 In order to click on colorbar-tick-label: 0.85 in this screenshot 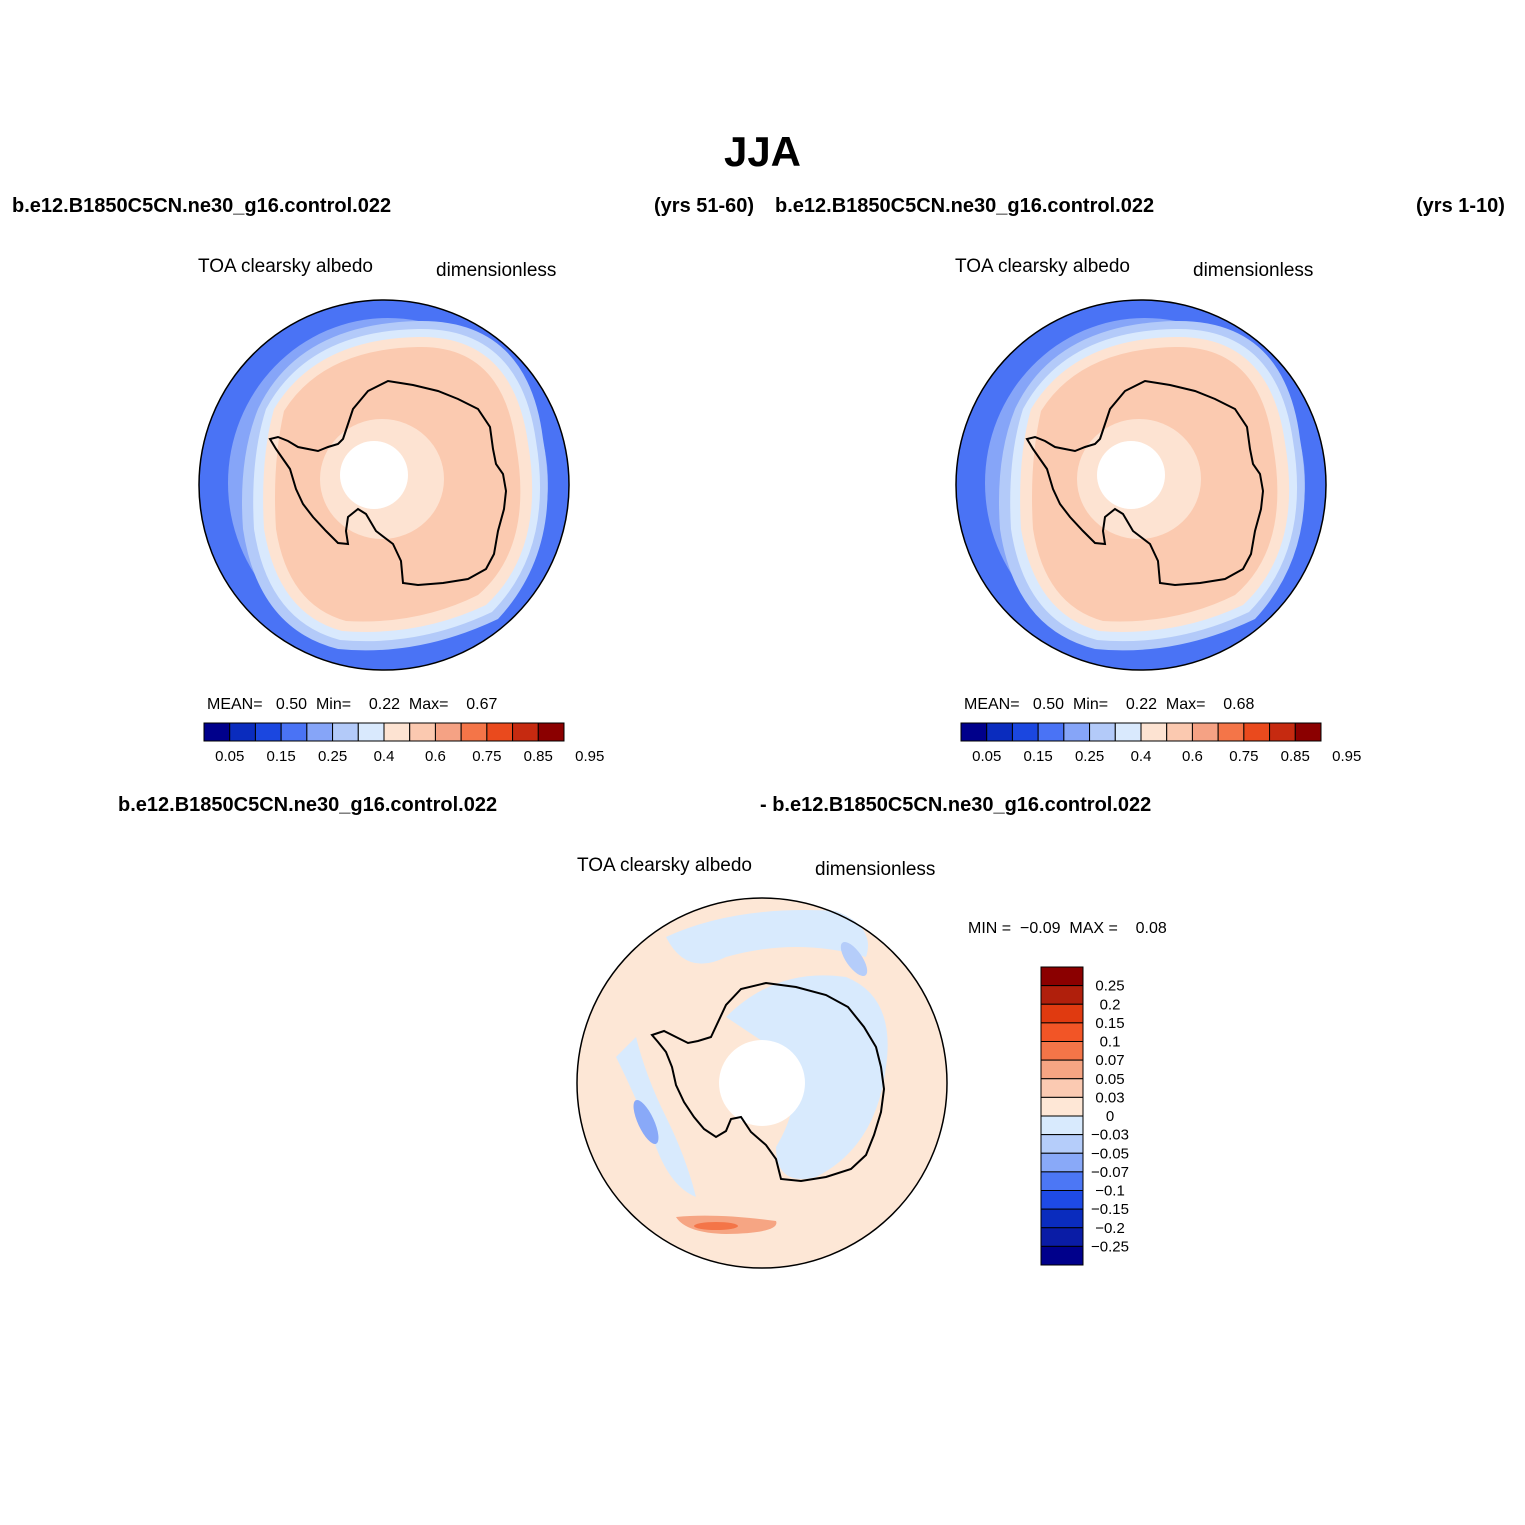, I will do `click(538, 756)`.